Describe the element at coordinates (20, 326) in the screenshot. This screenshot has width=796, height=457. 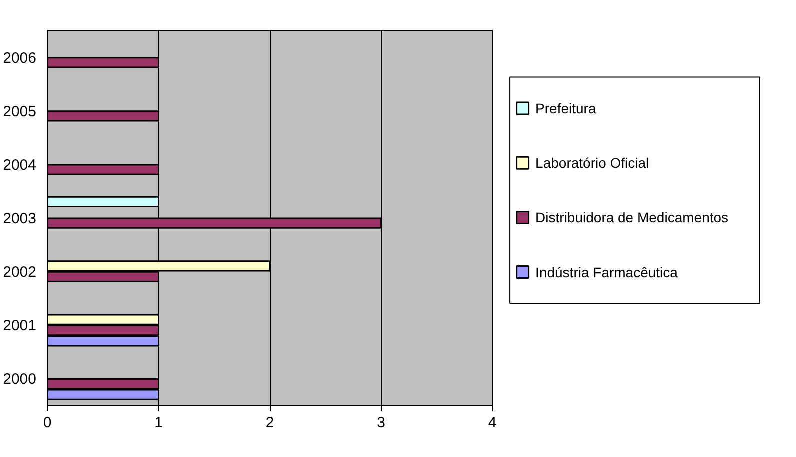
I see `y-tick-label: 2001` at that location.